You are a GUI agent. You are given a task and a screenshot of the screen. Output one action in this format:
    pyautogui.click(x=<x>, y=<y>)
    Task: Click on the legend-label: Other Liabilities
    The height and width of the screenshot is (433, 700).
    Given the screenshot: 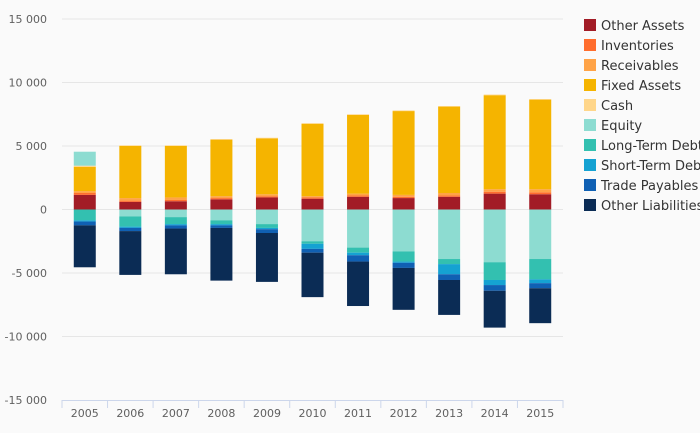 What is the action you would take?
    pyautogui.click(x=650, y=206)
    